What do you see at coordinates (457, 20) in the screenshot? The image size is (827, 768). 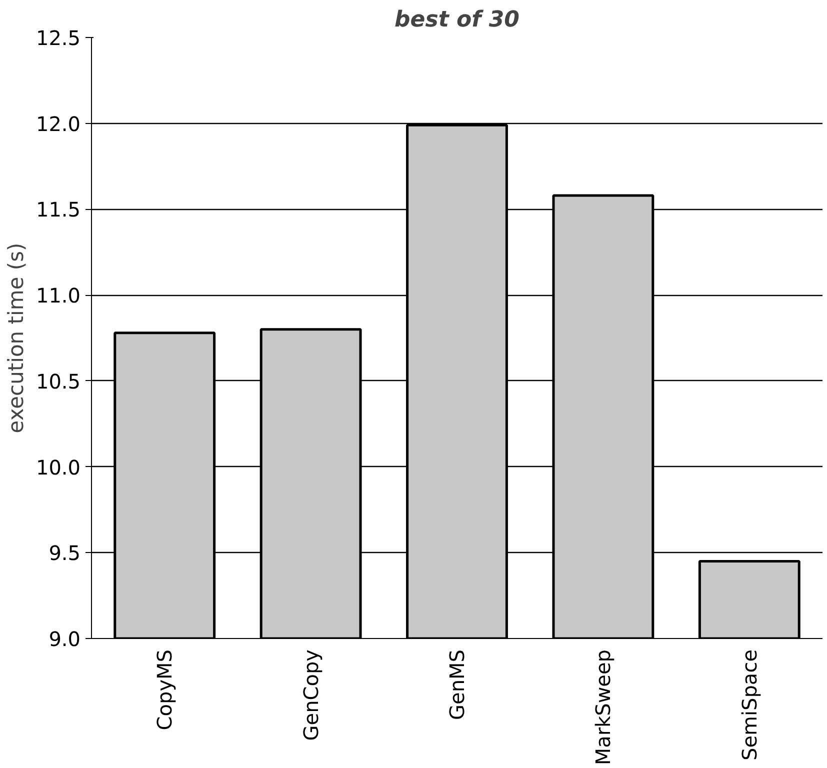 I see `chart-title: best of 30` at bounding box center [457, 20].